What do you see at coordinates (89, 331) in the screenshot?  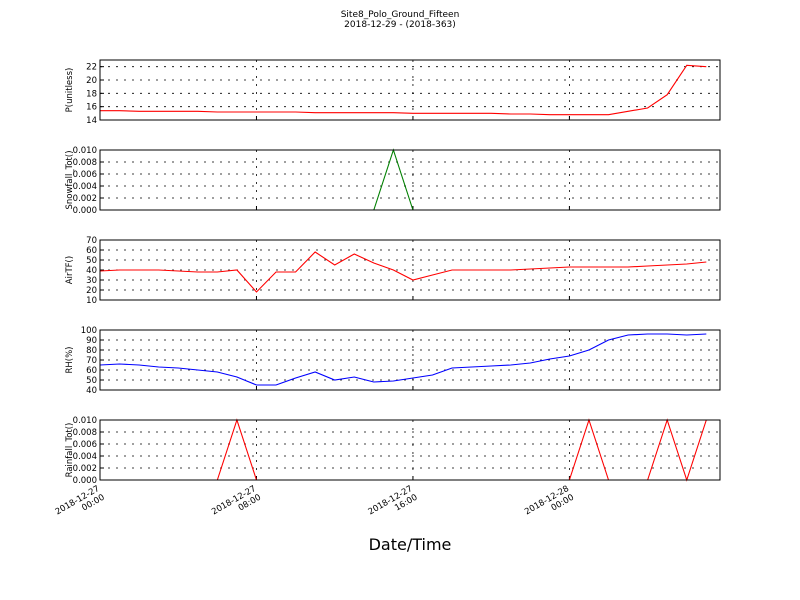 I see `y-tick-label: 100` at bounding box center [89, 331].